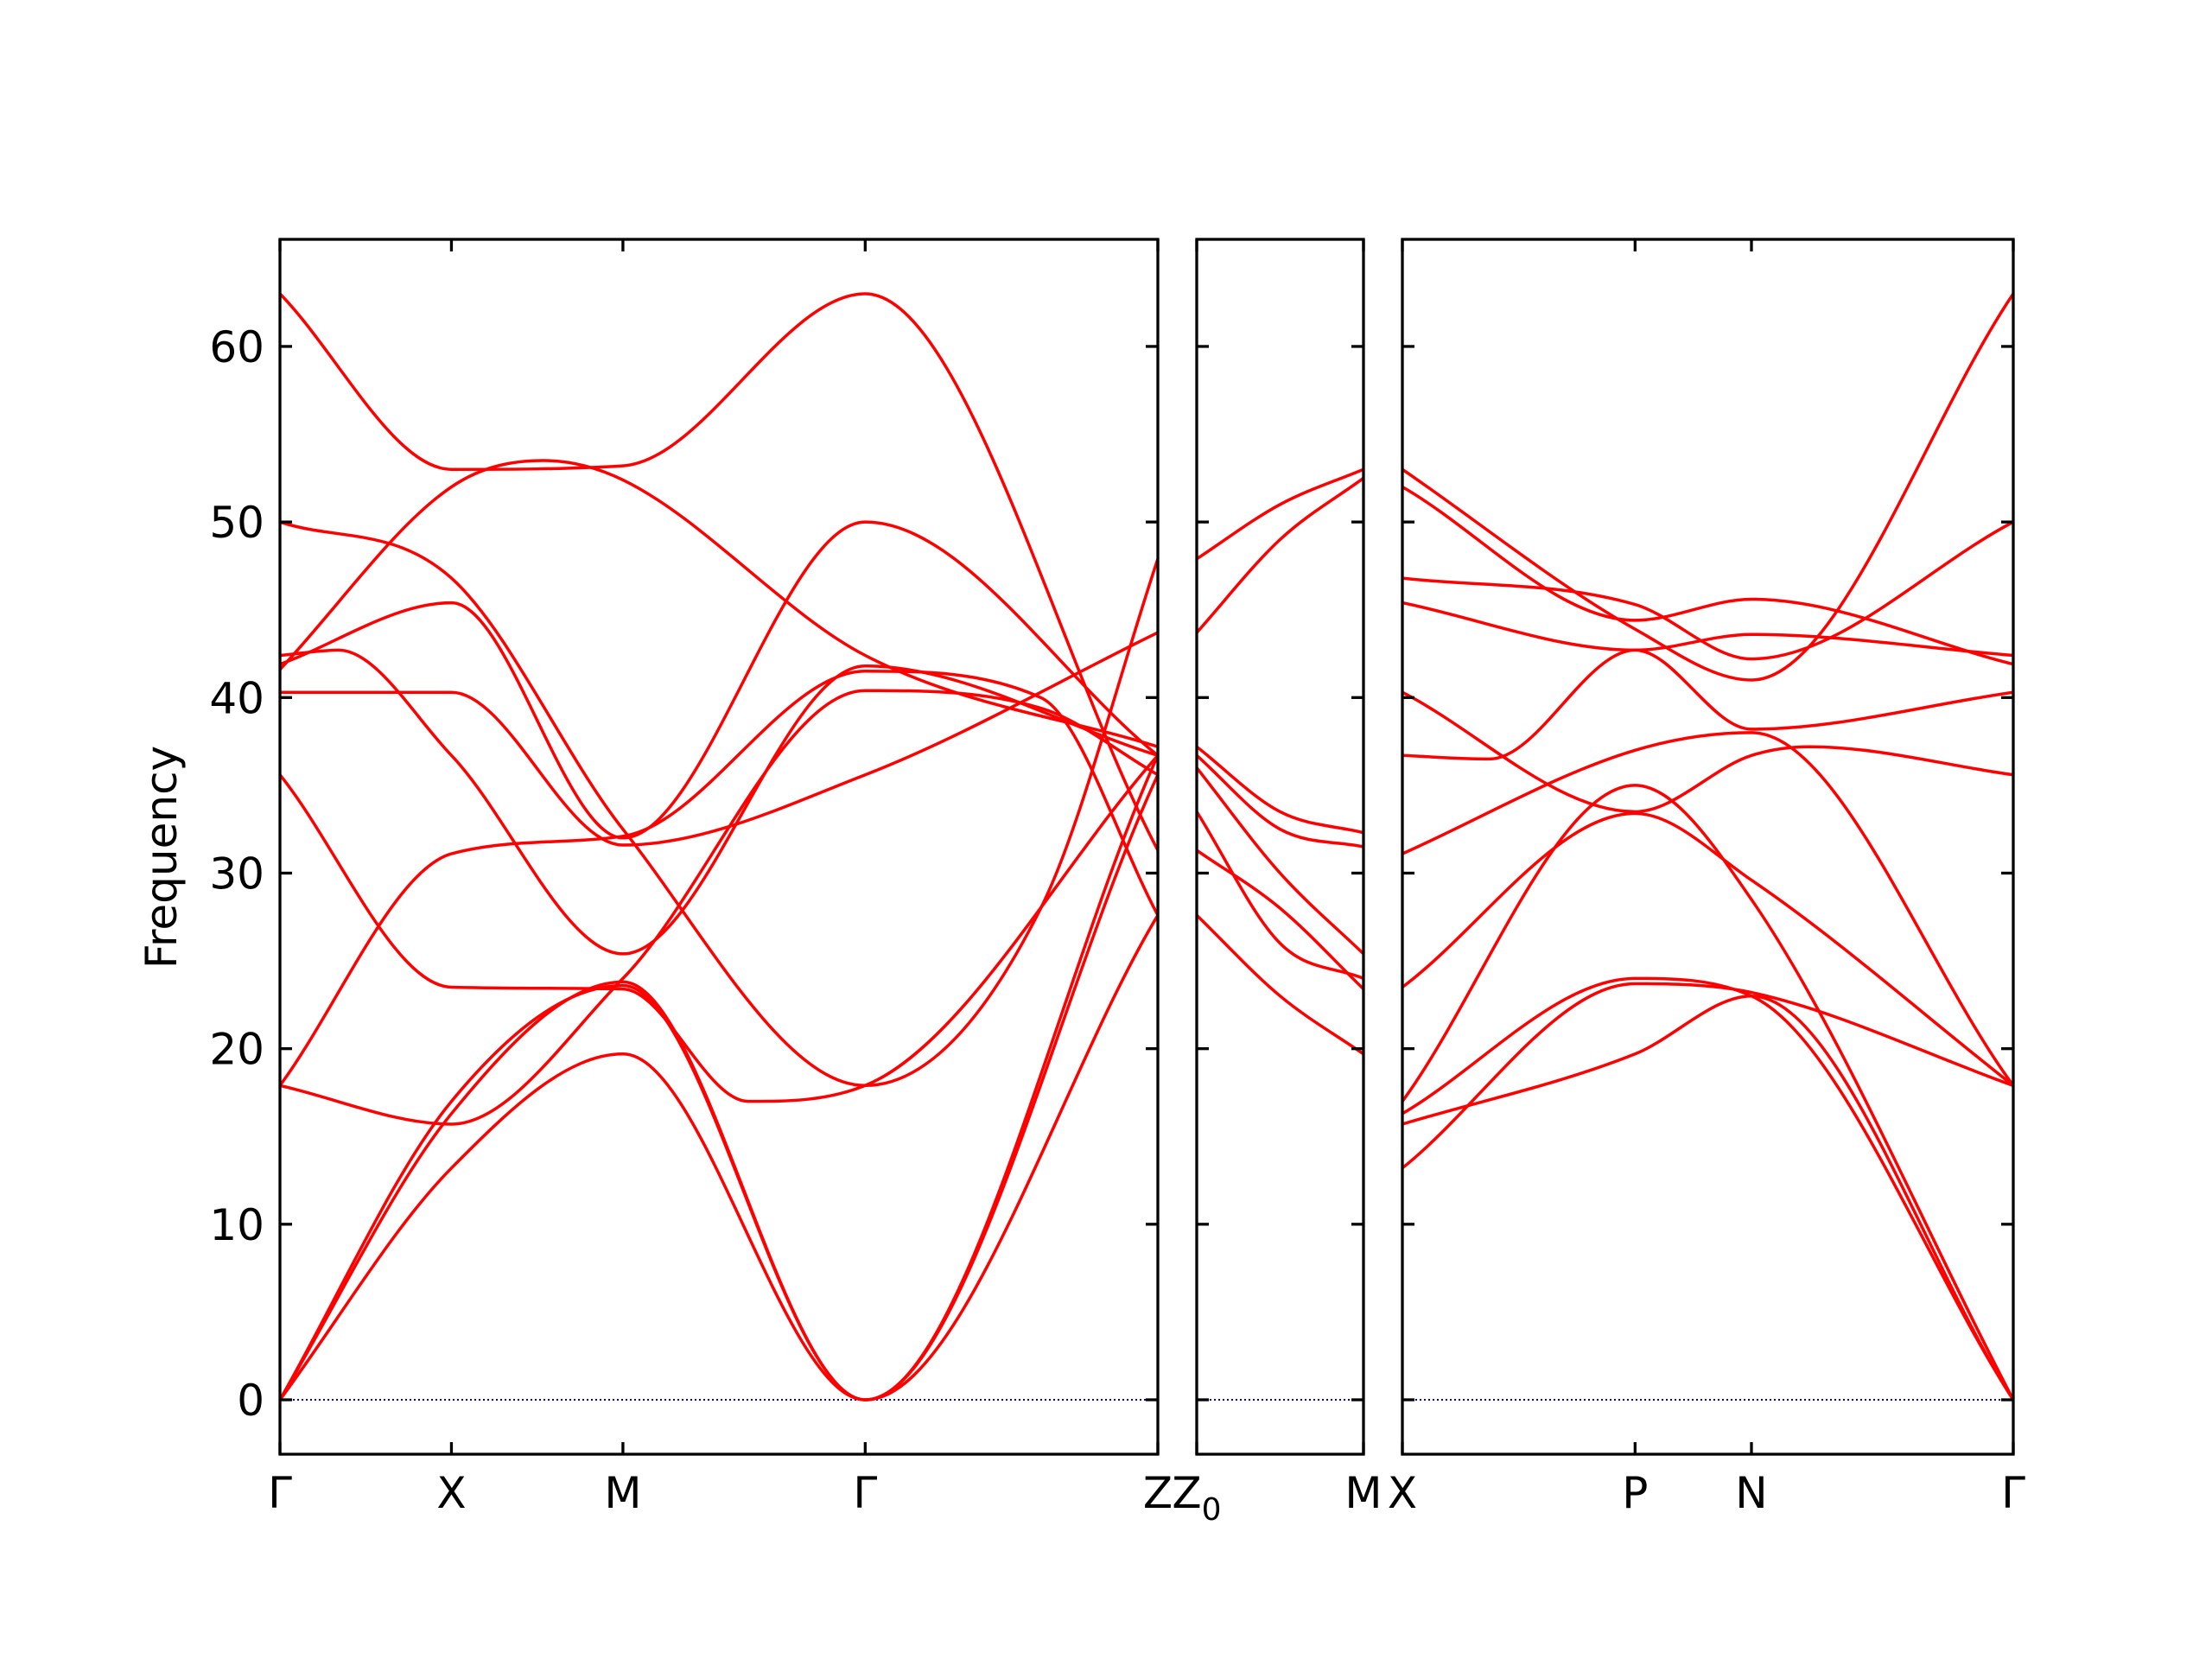 The width and height of the screenshot is (2212, 1659). I want to click on x-tick-label: Z, so click(1158, 1493).